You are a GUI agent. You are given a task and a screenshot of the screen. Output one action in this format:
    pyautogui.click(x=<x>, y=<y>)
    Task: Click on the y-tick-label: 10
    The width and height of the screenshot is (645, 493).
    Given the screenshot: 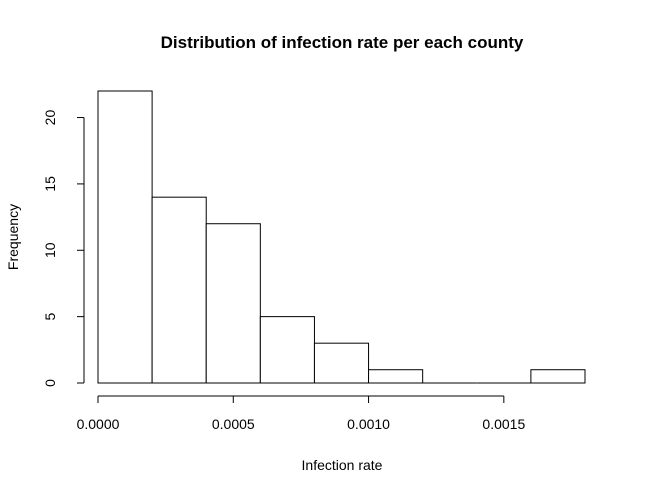 What is the action you would take?
    pyautogui.click(x=50, y=250)
    